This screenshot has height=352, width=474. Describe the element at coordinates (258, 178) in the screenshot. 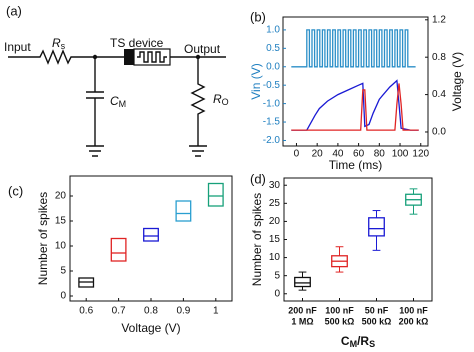

I see `panel-label: (d)` at that location.